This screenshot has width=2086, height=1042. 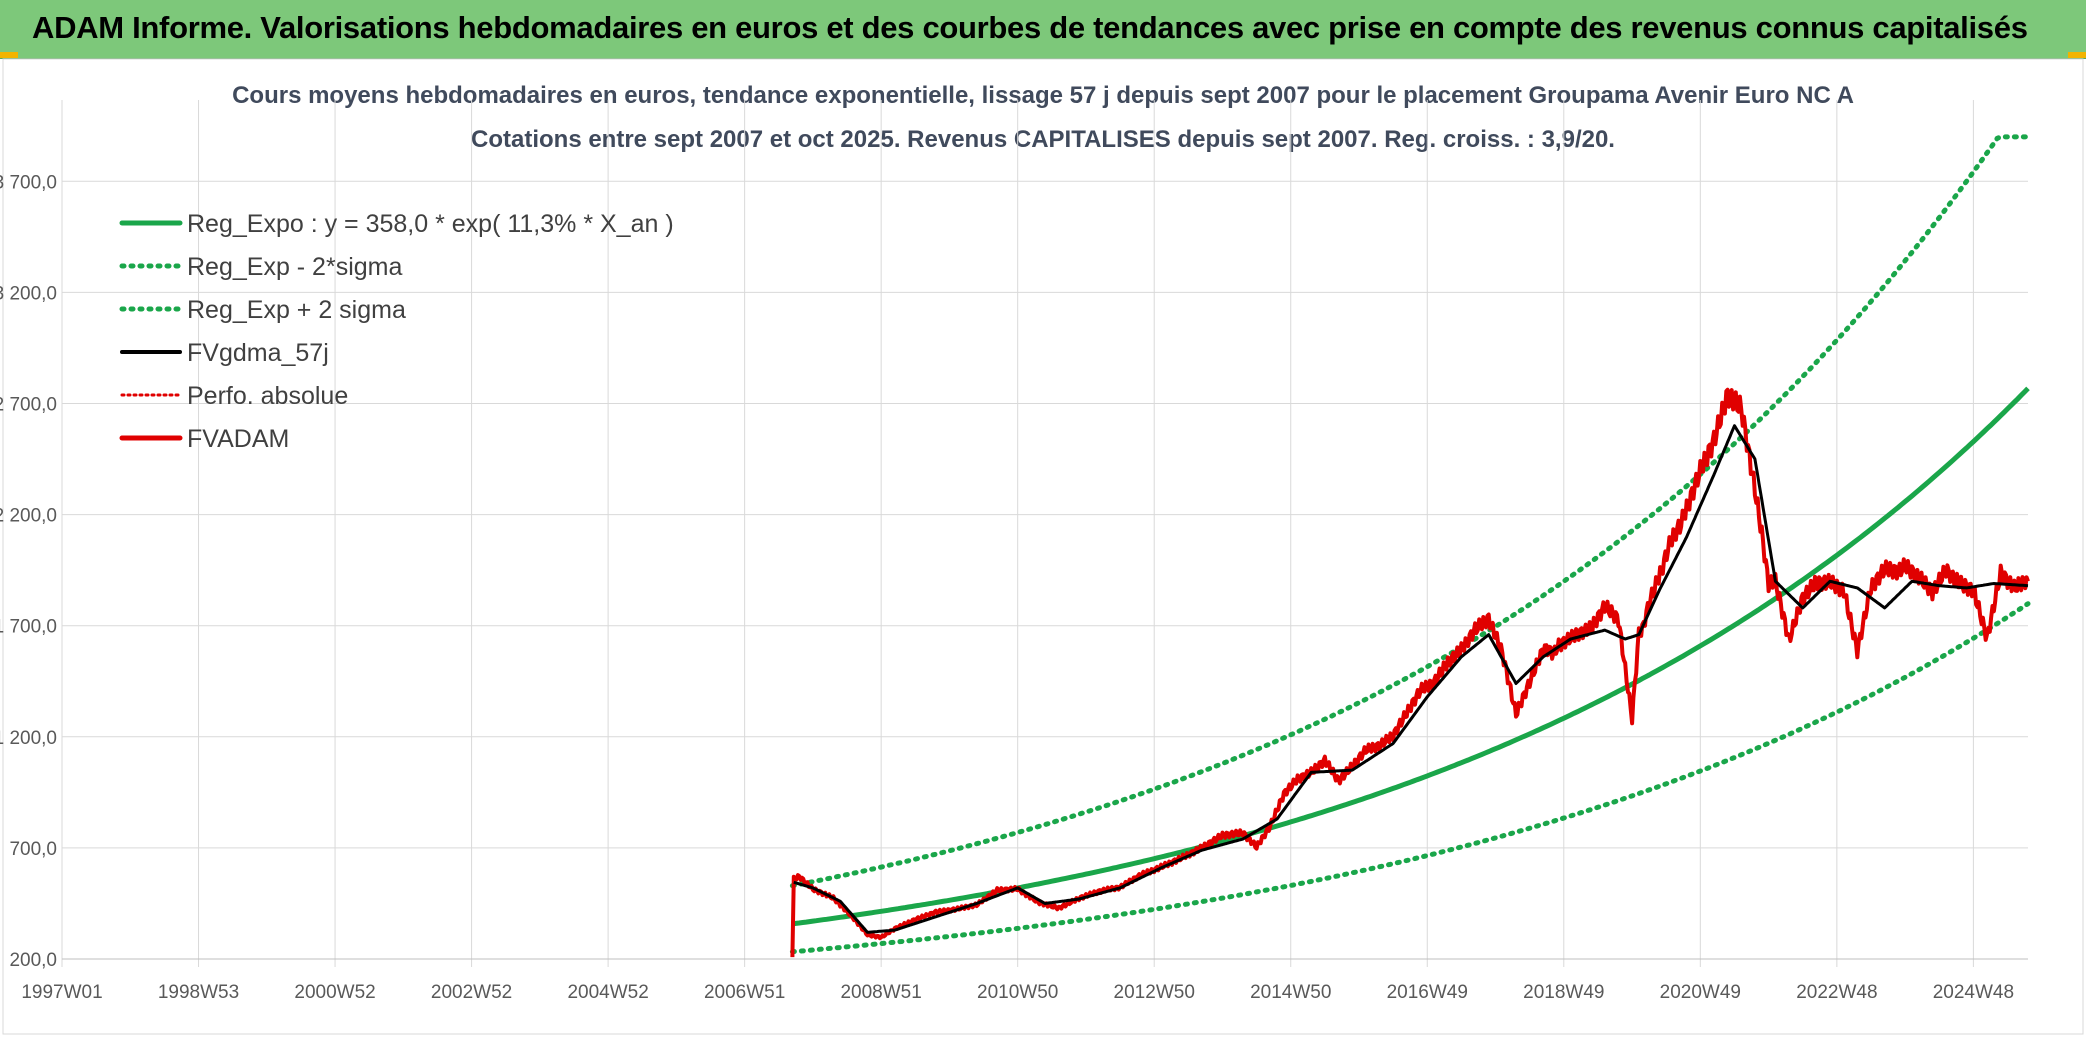 What do you see at coordinates (296, 310) in the screenshot?
I see `legend-label: Reg_Exp + 2 sigma` at bounding box center [296, 310].